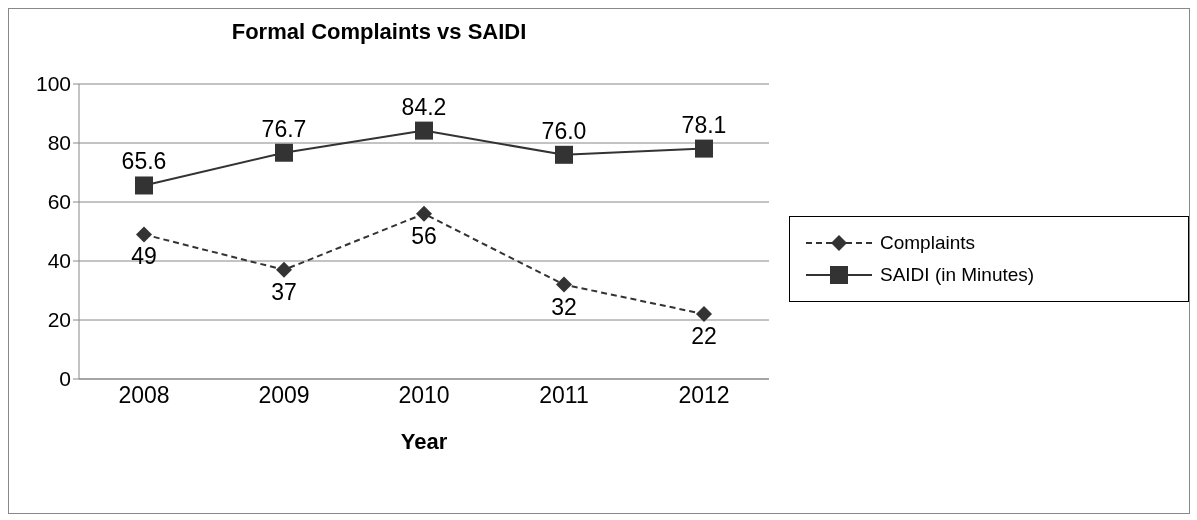 This screenshot has height=520, width=1197. I want to click on y-tick-label: 0, so click(65, 379).